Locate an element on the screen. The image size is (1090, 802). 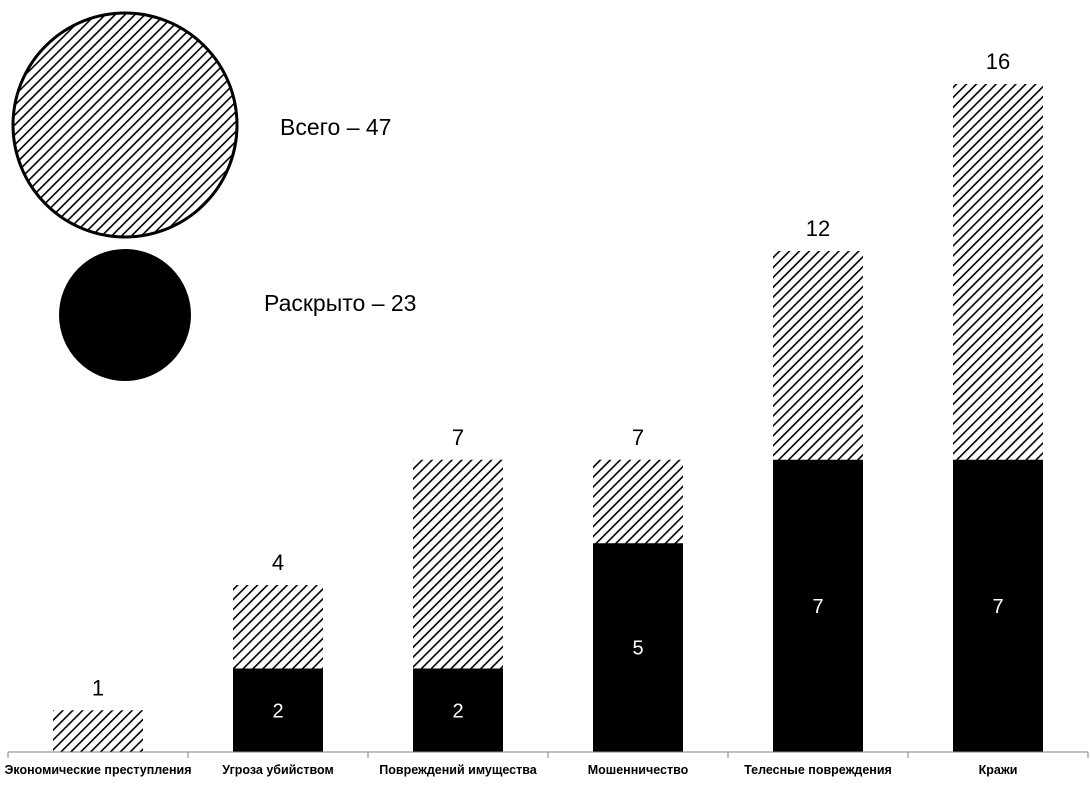
data-label-total-1: 4 is located at coordinates (278, 562).